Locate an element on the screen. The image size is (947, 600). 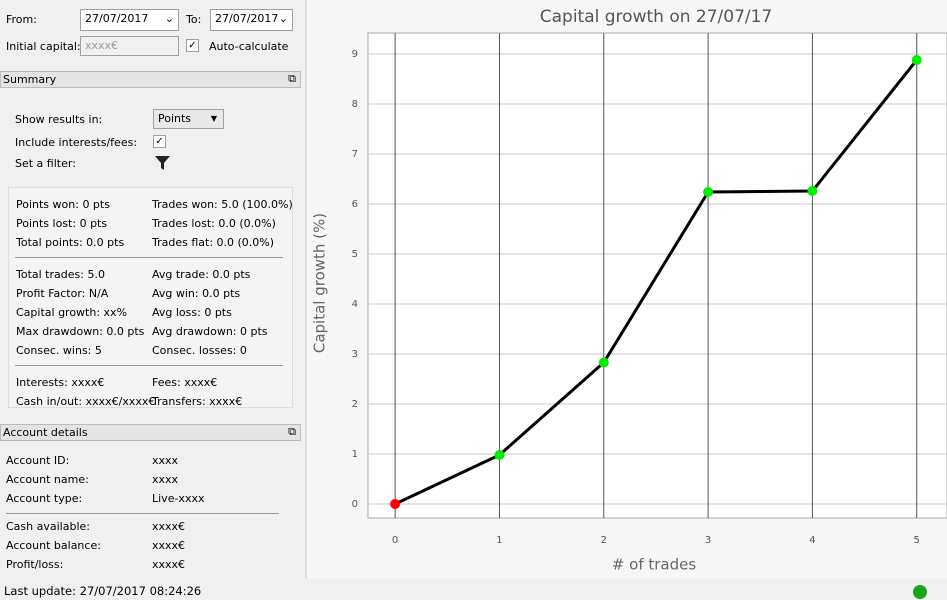
stat-right: Fees: xxxx€ is located at coordinates (185, 382).